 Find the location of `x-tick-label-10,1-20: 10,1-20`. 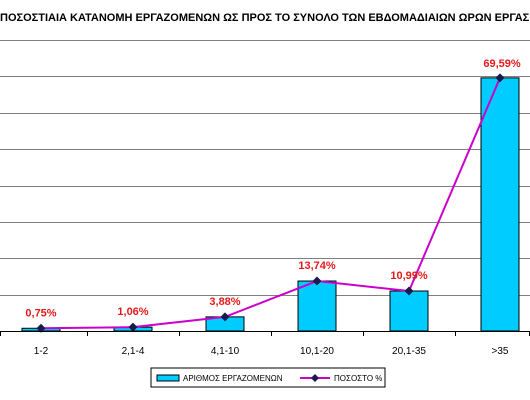

x-tick-label-10,1-20: 10,1-20 is located at coordinates (317, 351).